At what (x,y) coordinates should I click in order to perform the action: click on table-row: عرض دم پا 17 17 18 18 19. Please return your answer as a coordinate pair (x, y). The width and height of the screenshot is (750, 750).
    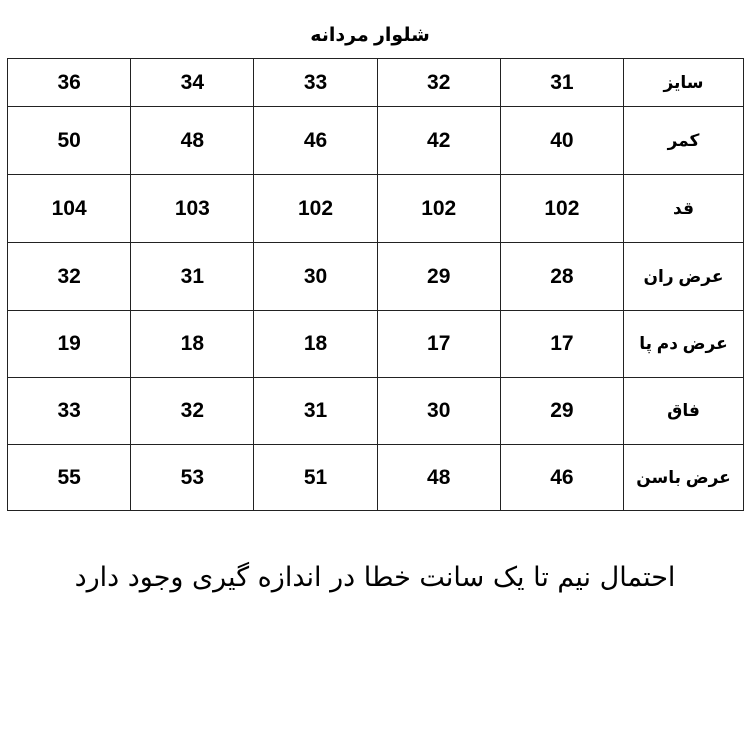
    Looking at the image, I should click on (375, 344).